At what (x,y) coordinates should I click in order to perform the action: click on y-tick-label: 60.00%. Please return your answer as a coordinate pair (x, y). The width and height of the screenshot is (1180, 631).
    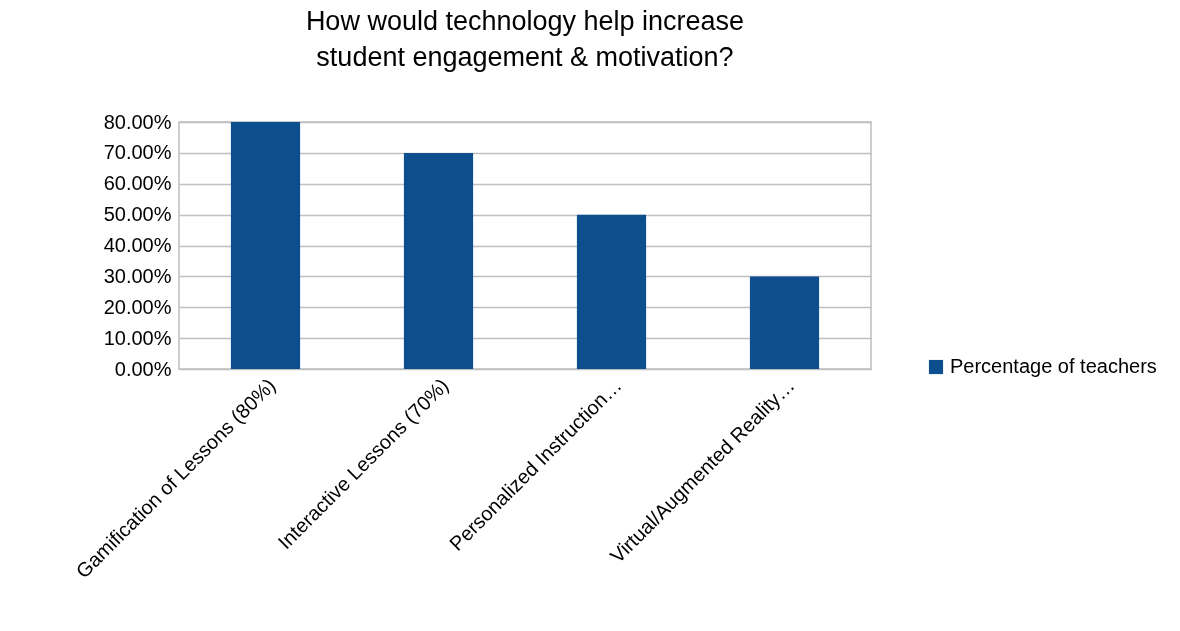
    Looking at the image, I should click on (137, 183).